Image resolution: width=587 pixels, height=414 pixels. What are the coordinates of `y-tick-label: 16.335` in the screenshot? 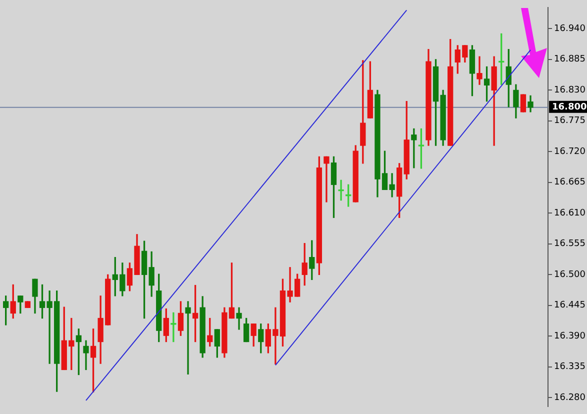 It's located at (570, 367).